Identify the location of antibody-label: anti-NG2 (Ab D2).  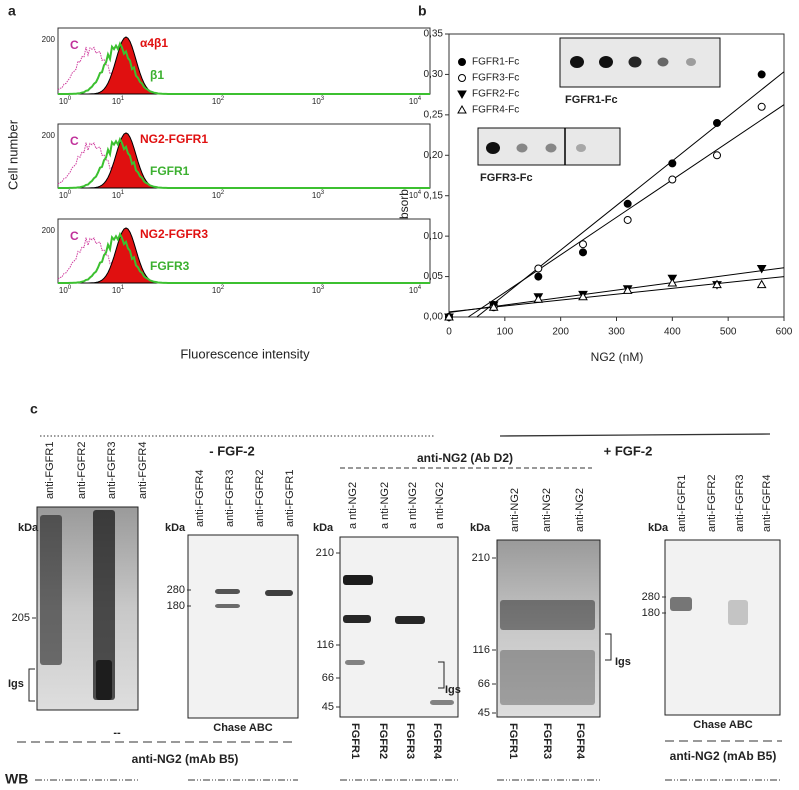
(465, 458).